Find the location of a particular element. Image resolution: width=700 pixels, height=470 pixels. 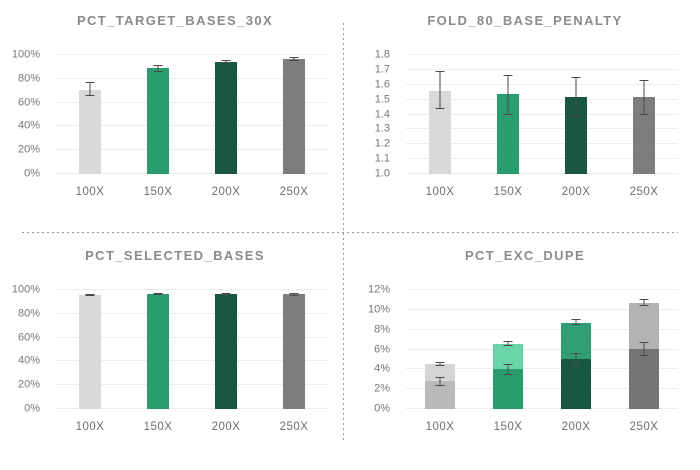

y-tick-label: 4% is located at coordinates (382, 368).